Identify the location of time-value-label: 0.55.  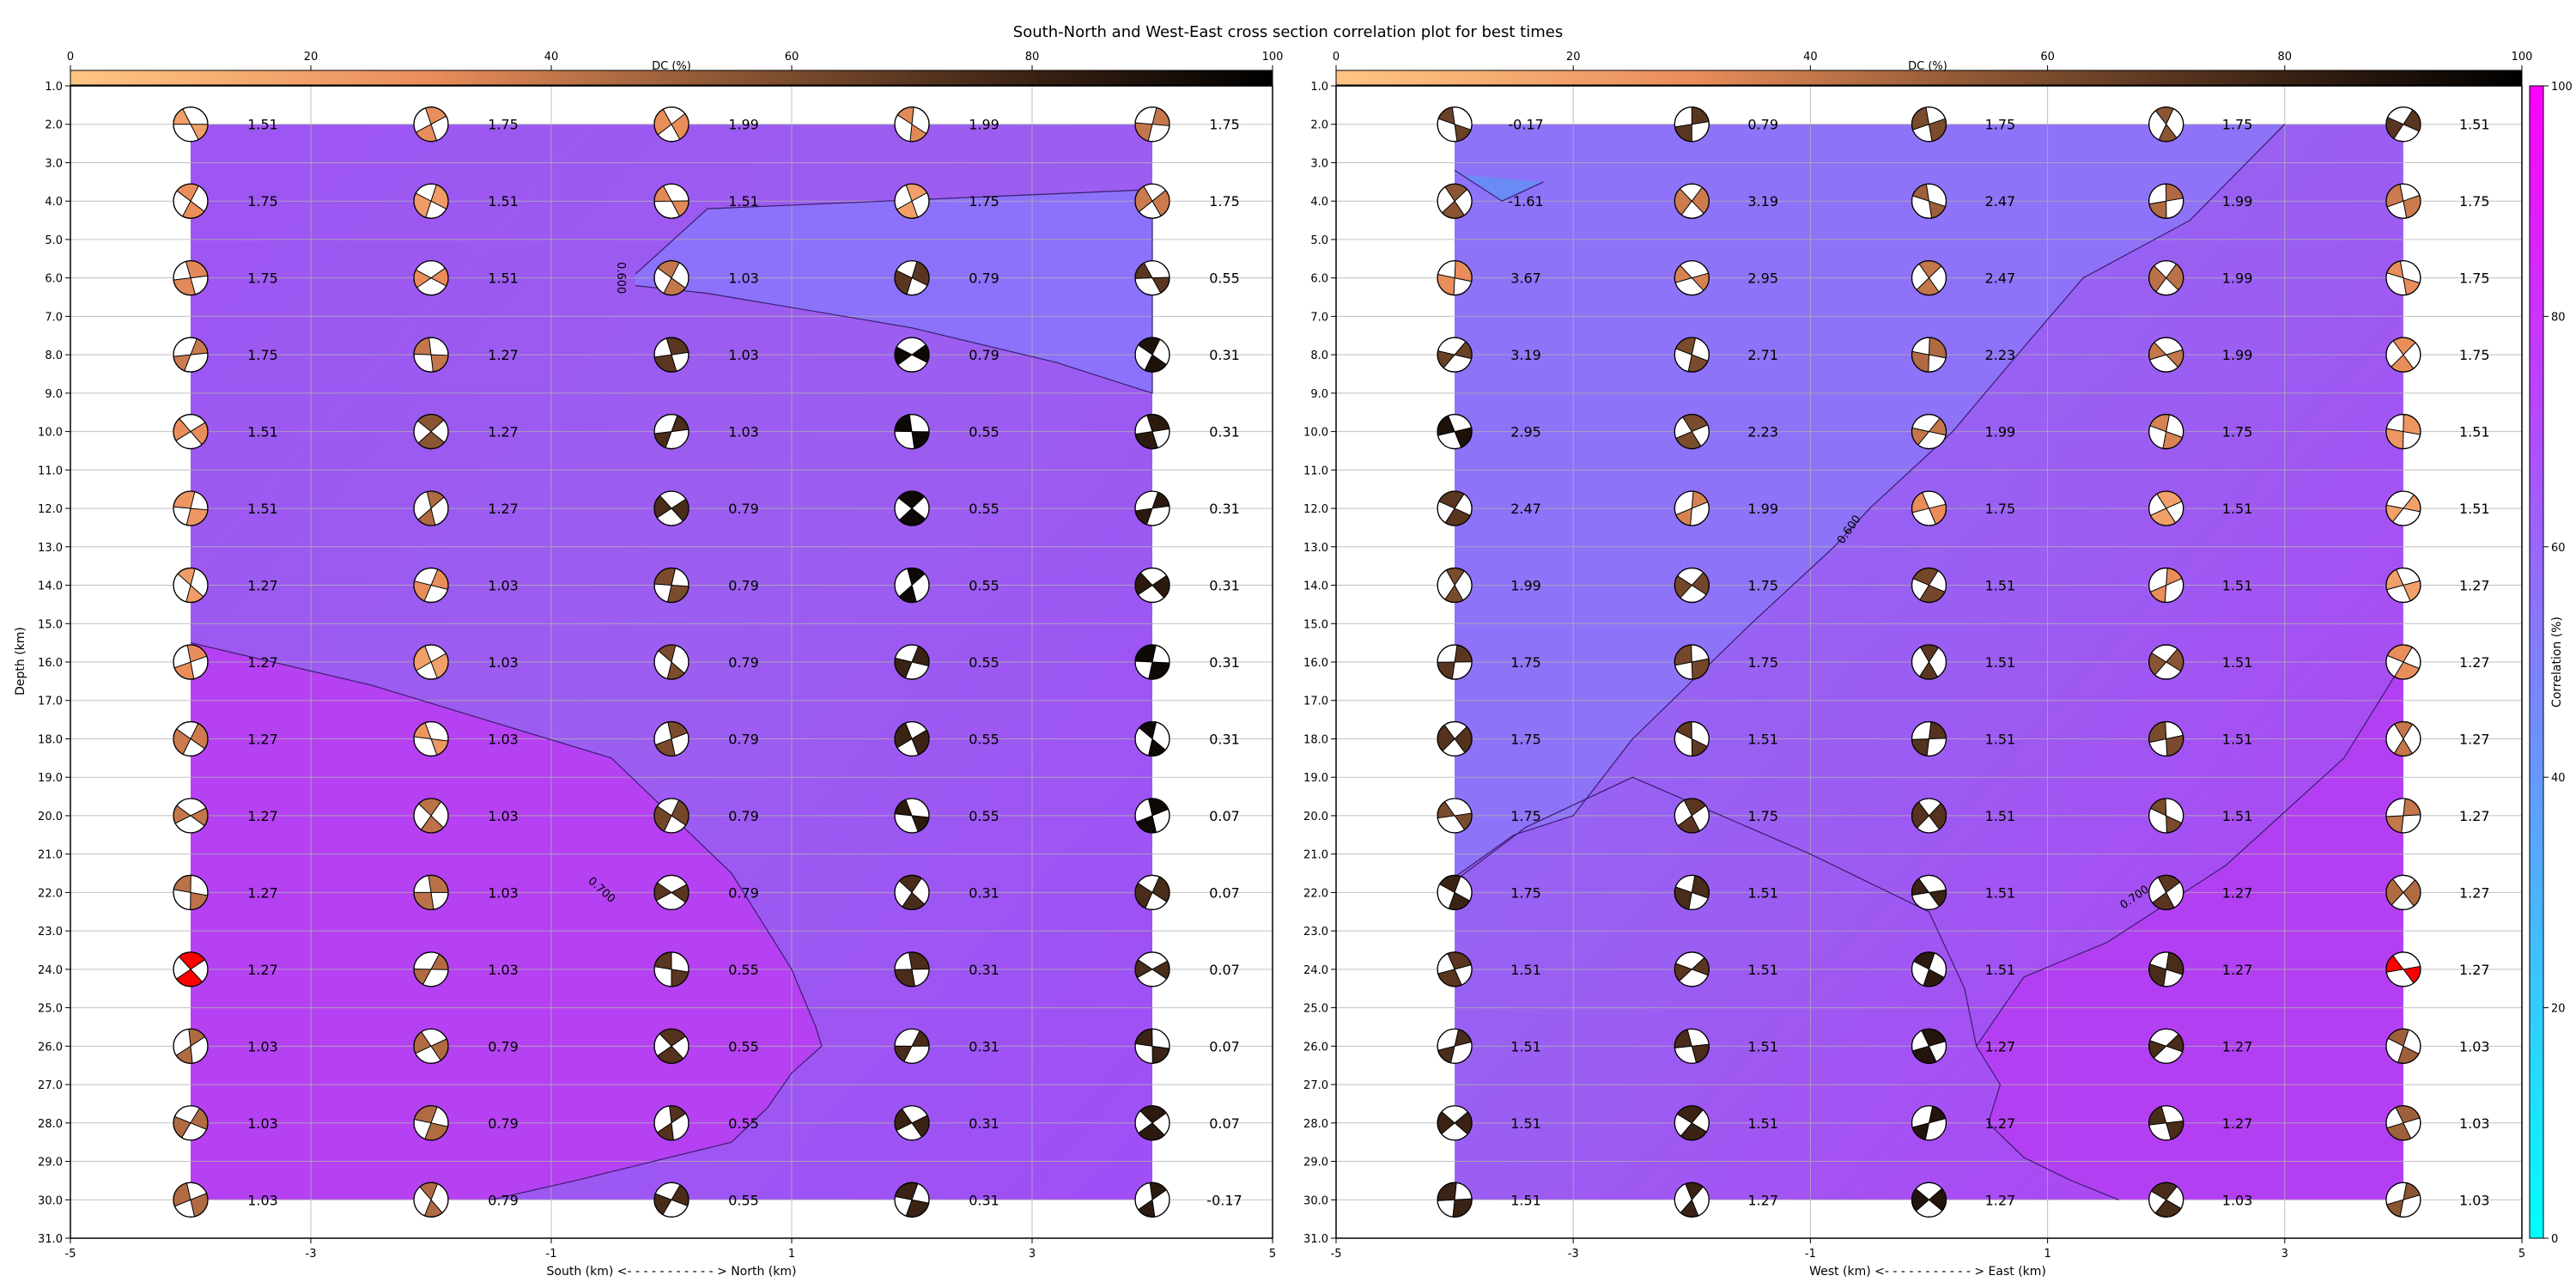
(744, 1123).